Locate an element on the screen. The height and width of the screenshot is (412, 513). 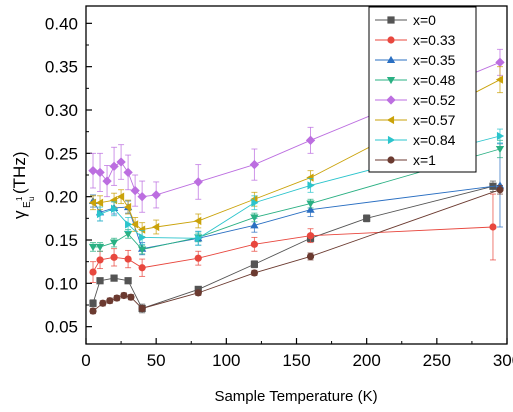
y-tick-label: 0.30 is located at coordinates (61, 110).